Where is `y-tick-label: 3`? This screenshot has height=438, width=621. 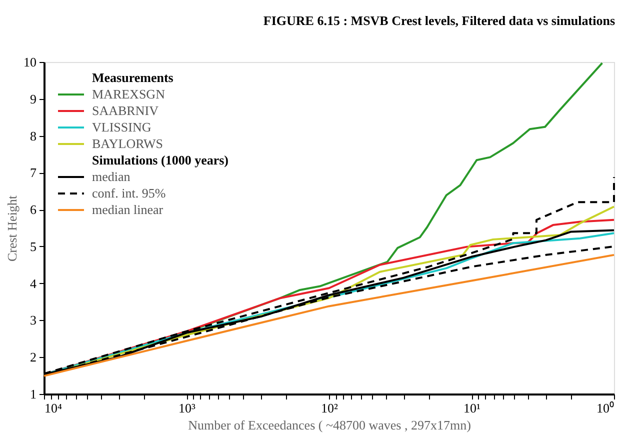
y-tick-label: 3 is located at coordinates (33, 320).